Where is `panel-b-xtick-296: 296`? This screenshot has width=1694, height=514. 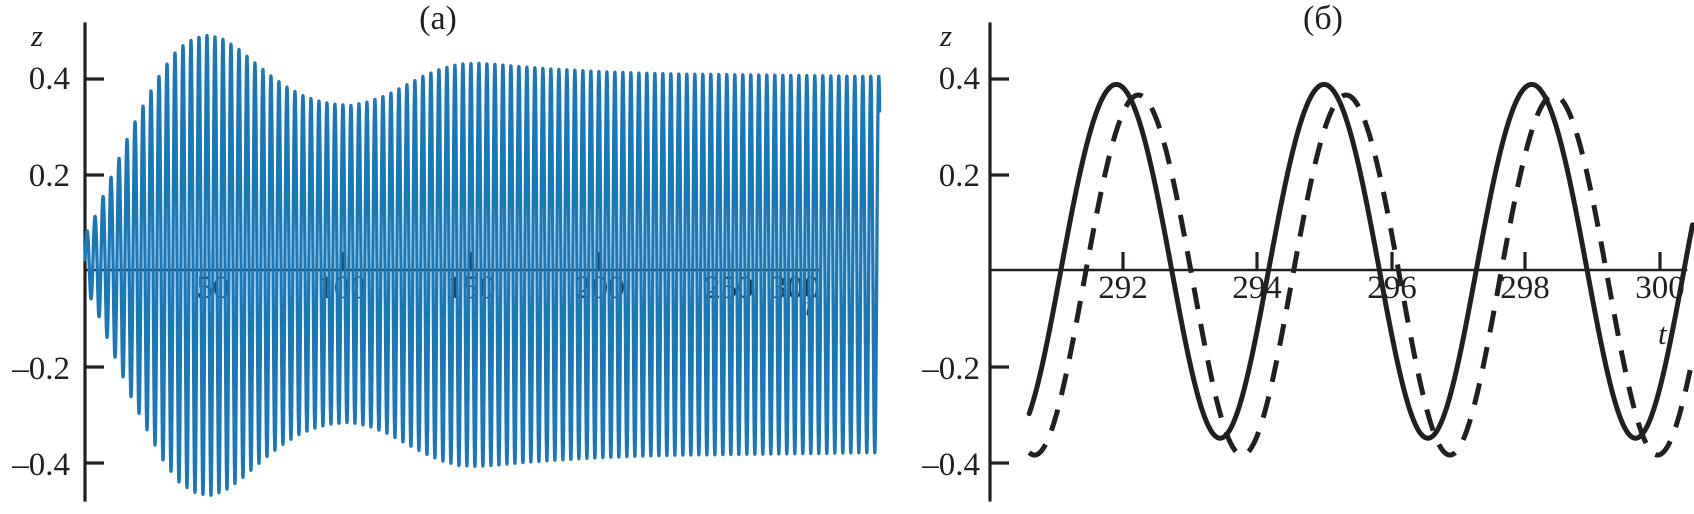
panel-b-xtick-296: 296 is located at coordinates (1392, 288).